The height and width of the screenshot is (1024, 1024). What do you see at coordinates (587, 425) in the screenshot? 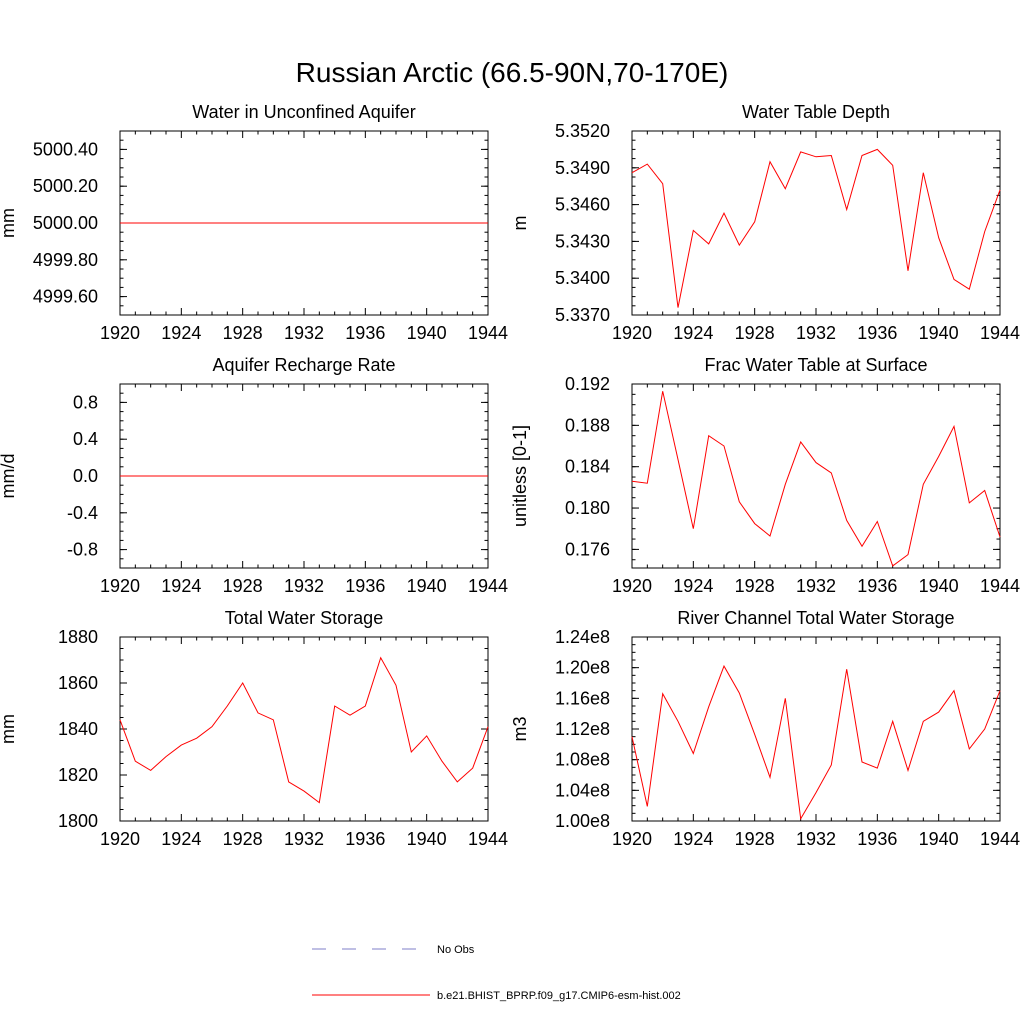
I see `y-tick-label: 0.188` at bounding box center [587, 425].